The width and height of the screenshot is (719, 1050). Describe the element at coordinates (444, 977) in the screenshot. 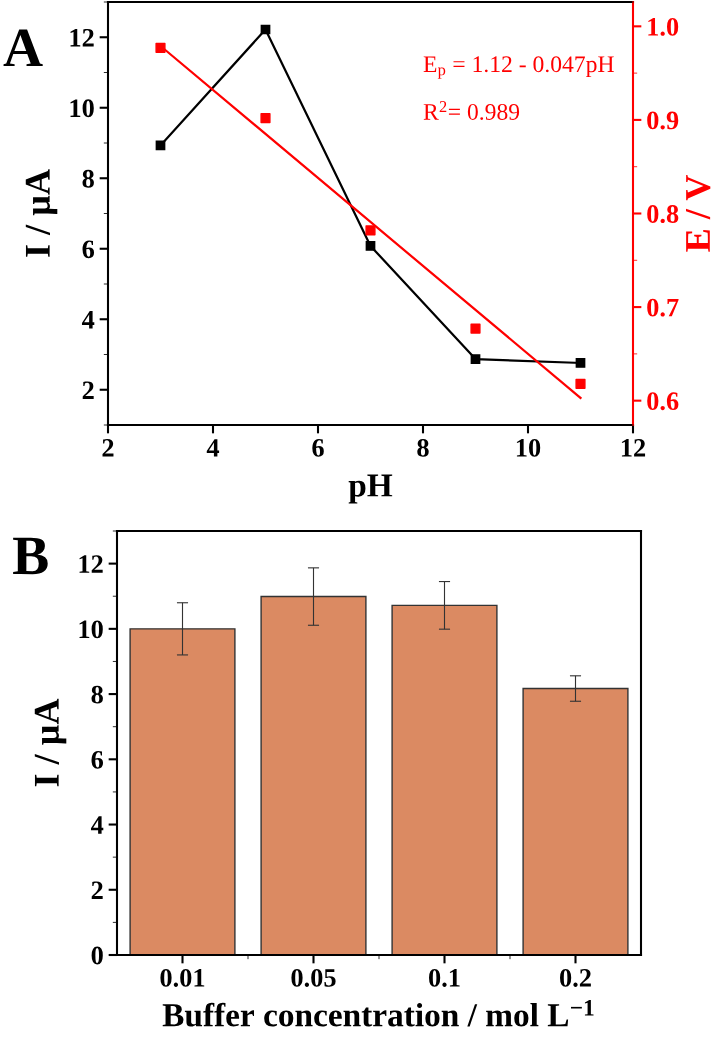

I see `x-tick-label: 0.1` at that location.